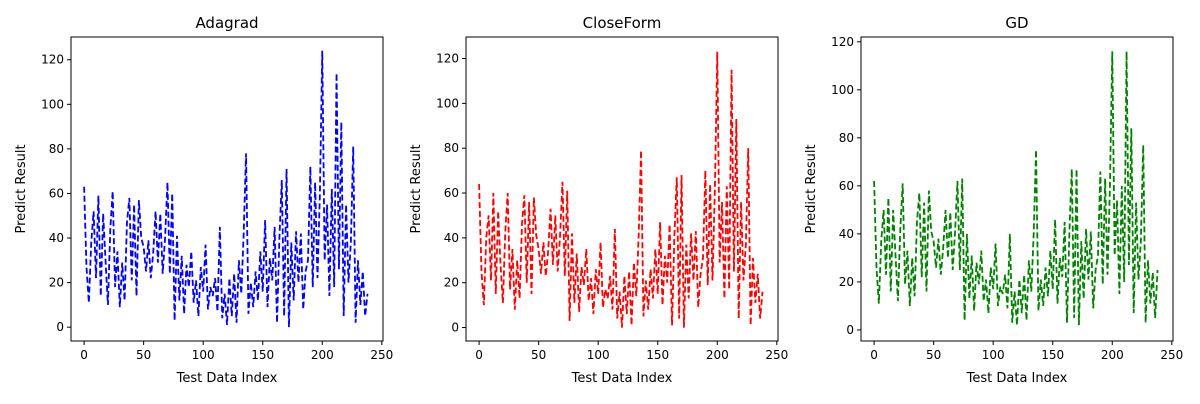 Image resolution: width=1200 pixels, height=404 pixels. Describe the element at coordinates (226, 23) in the screenshot. I see `chart-title: Adagrad` at that location.